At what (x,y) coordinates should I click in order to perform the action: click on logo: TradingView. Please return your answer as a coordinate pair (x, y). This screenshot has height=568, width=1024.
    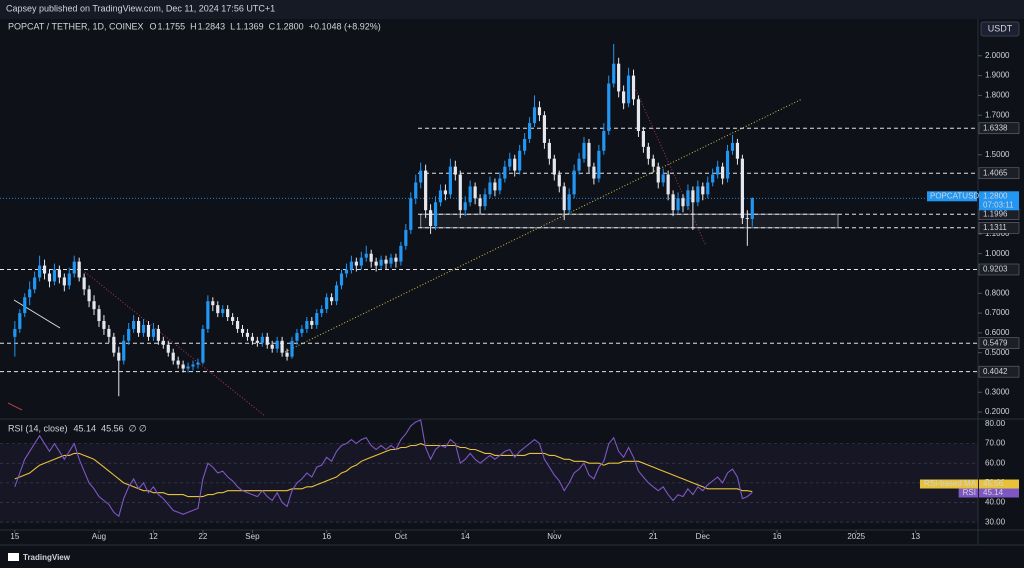
    Looking at the image, I should click on (39, 557).